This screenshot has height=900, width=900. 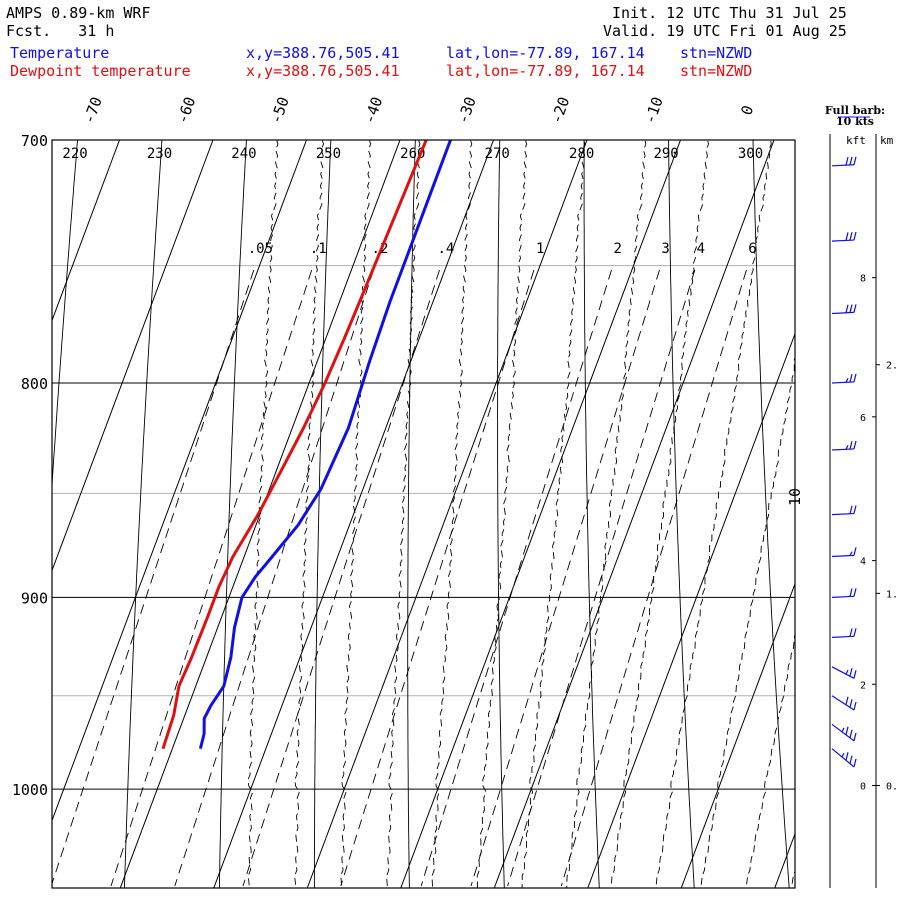 What do you see at coordinates (879, 533) in the screenshot?
I see `height-ticks: 0 2 4 6 8 0. 1. 2.` at bounding box center [879, 533].